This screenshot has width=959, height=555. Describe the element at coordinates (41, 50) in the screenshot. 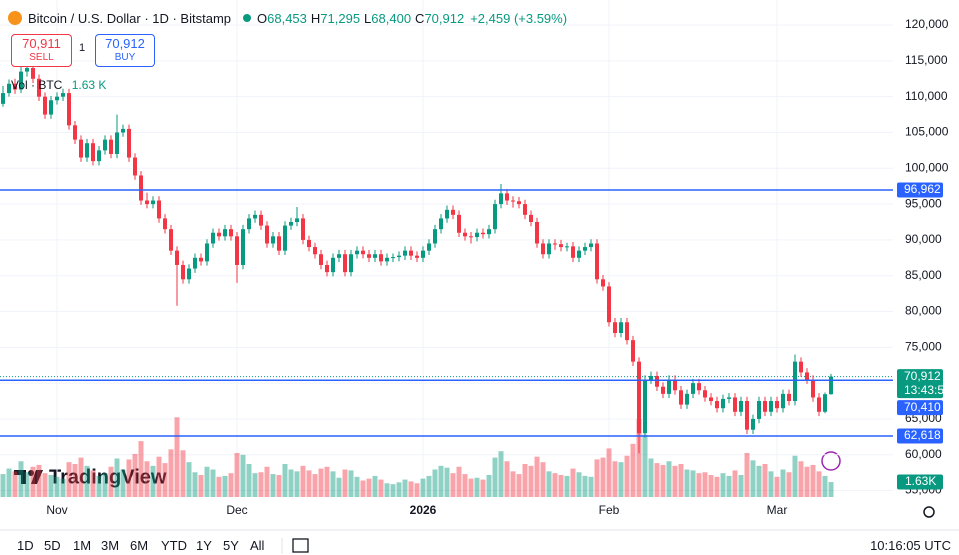

I see `sell-button: 70,911 SELL` at that location.